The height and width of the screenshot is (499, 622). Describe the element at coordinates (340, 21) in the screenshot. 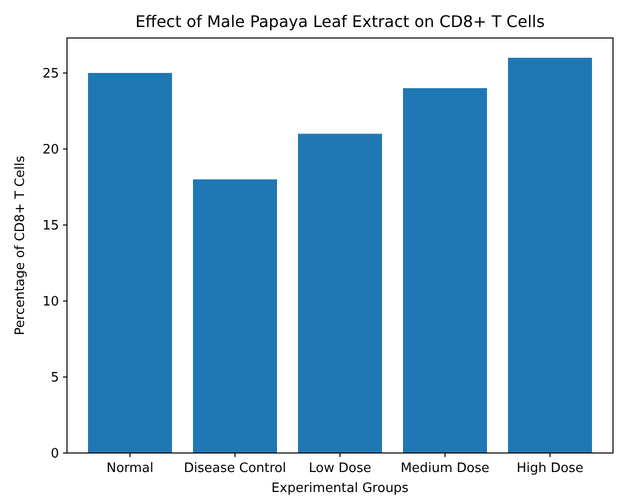

I see `chart-title: Effect of Male Papaya Leaf Extract on CD8+ T Cells` at that location.